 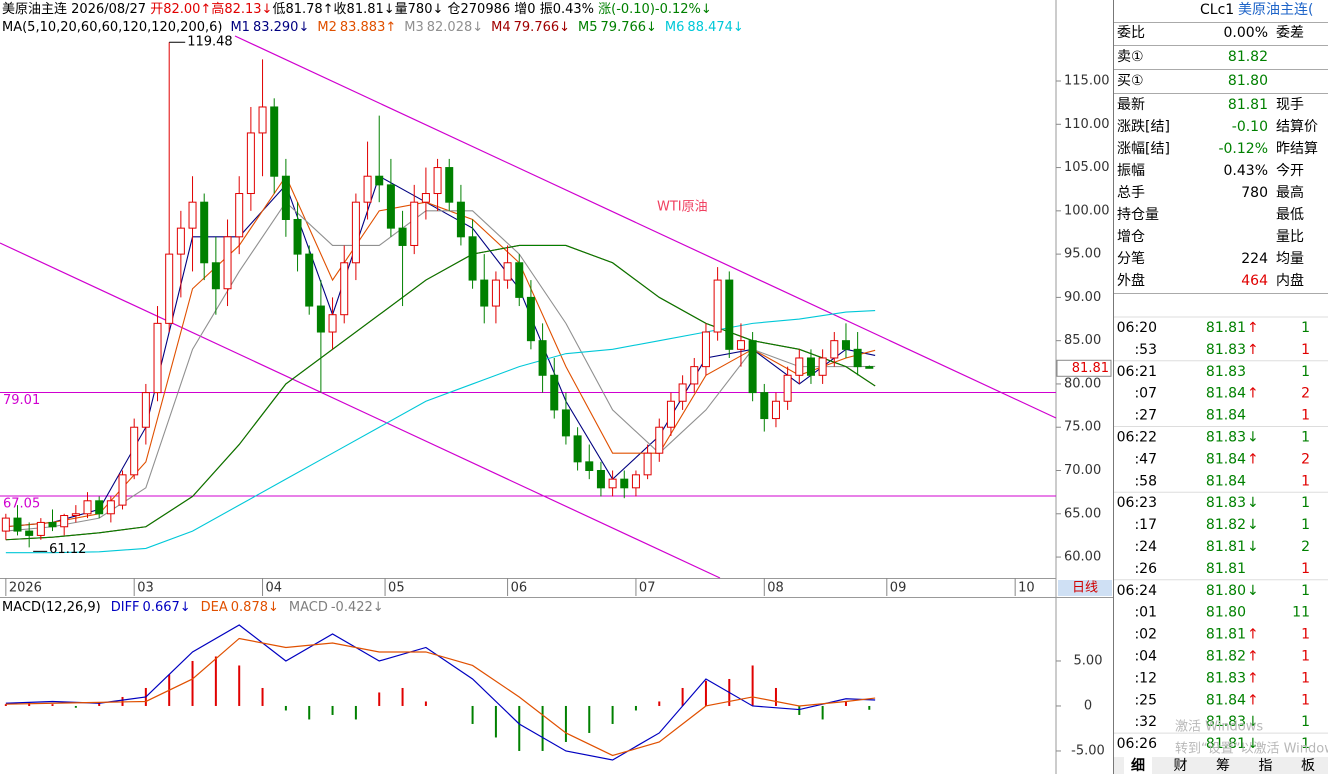 What do you see at coordinates (1082, 513) in the screenshot?
I see `y-tick-label: 65.00` at bounding box center [1082, 513].